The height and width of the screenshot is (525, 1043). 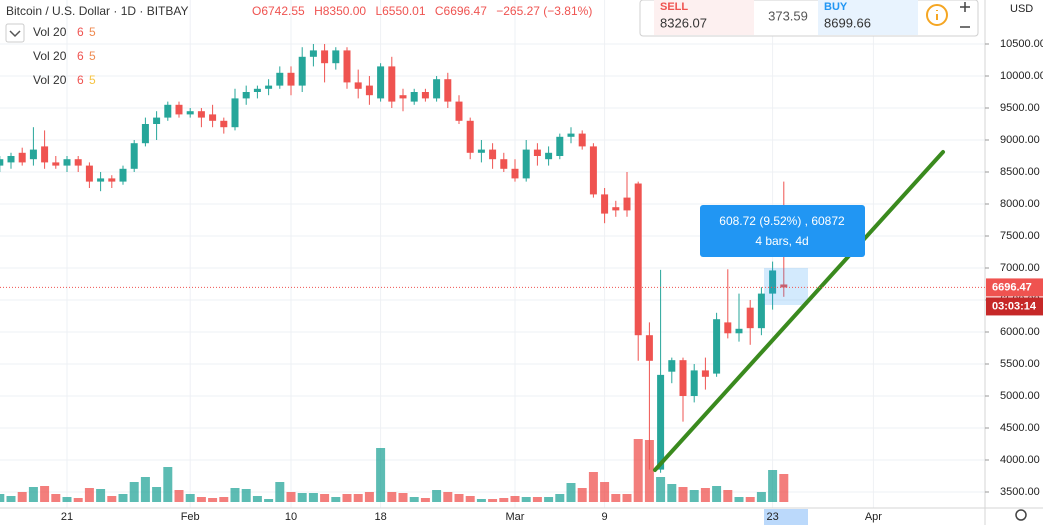 I want to click on buy-button, so click(x=868, y=17).